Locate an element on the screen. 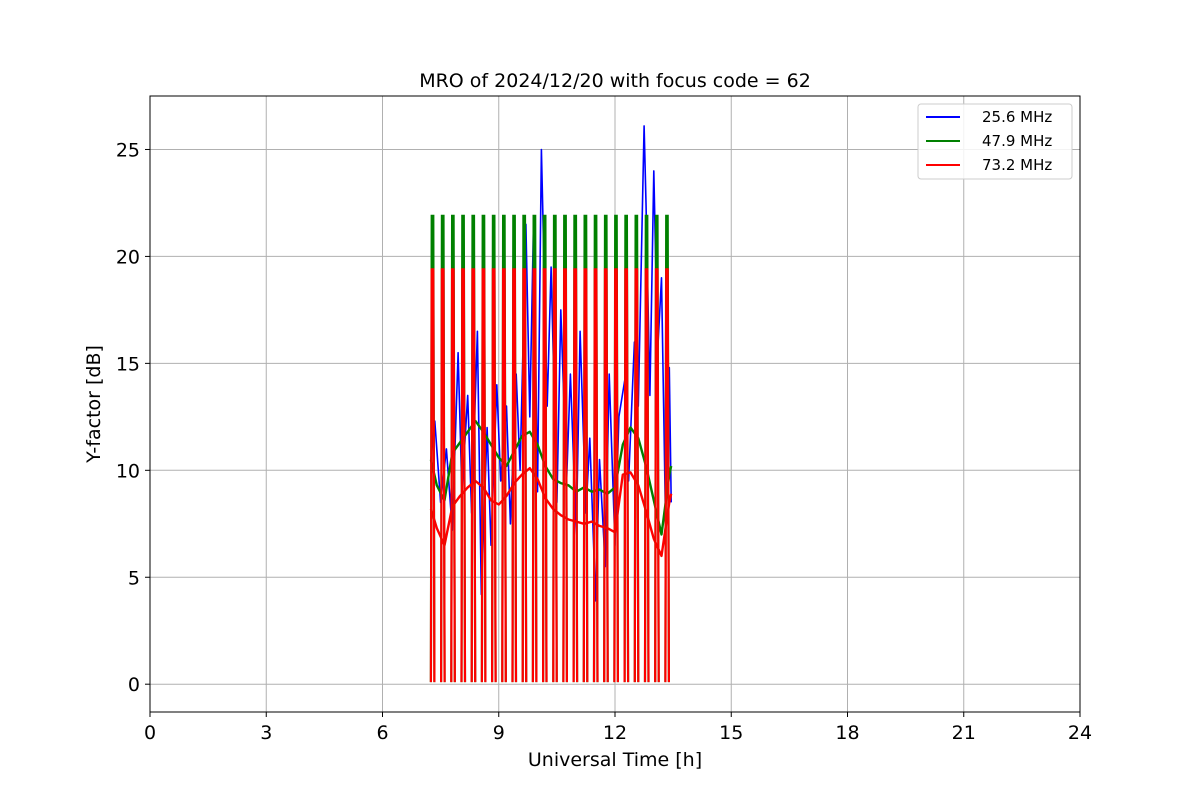 Image resolution: width=1200 pixels, height=800 pixels. legend: 25.6 MHz 47.9 MHz 73.2 MHz is located at coordinates (995, 141).